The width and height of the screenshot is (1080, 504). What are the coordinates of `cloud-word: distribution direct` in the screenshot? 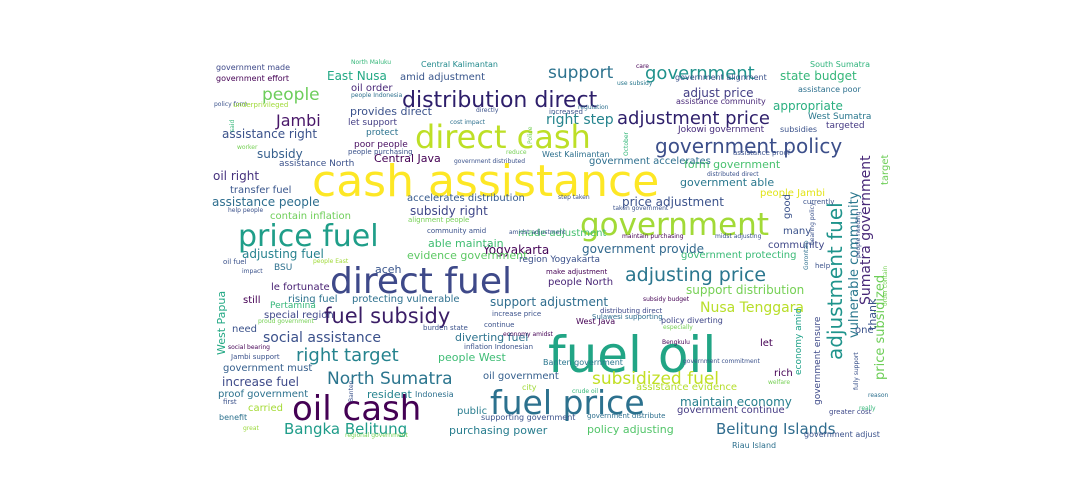 It's located at (500, 100).